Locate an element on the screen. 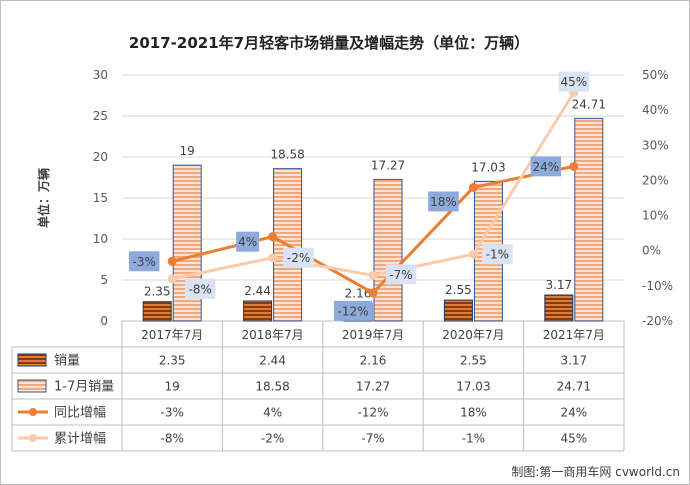  y2-tick-label: -20% is located at coordinates (657, 321).